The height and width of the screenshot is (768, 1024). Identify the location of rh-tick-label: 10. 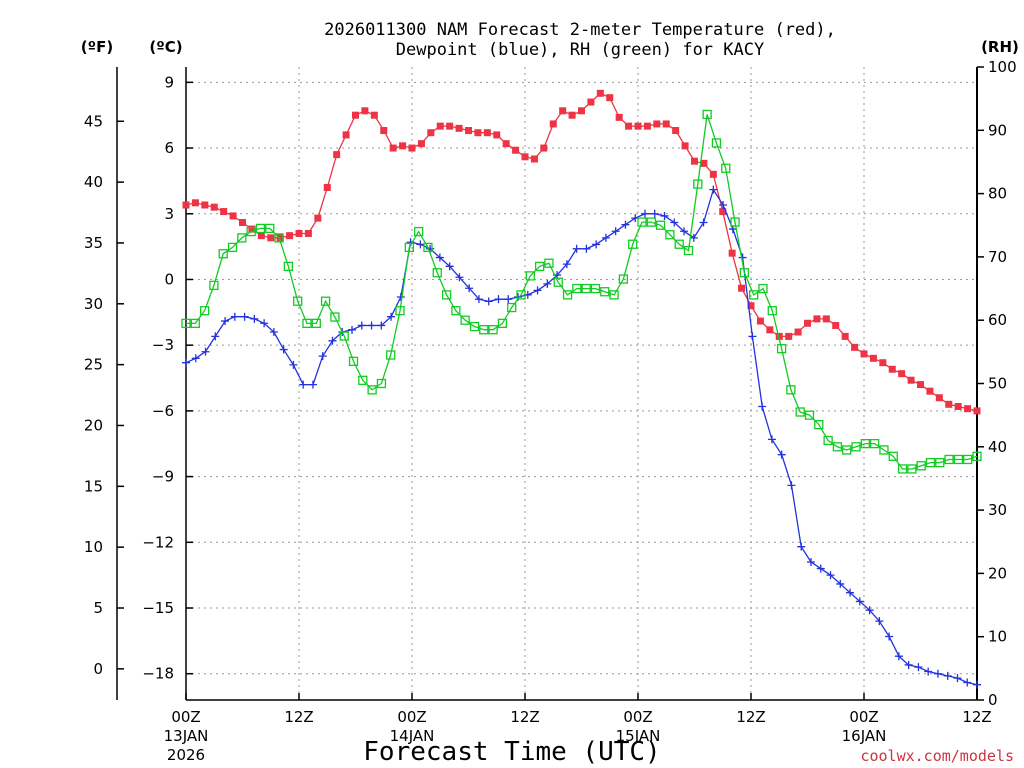
(997, 637).